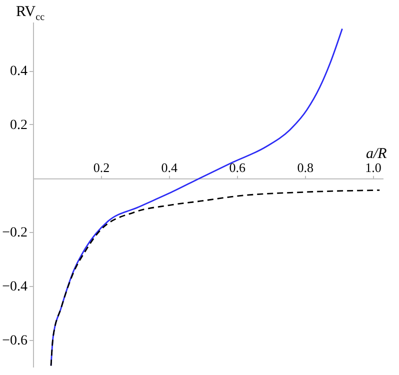 The image size is (399, 375). I want to click on x-tick-label: 0.8, so click(305, 167).